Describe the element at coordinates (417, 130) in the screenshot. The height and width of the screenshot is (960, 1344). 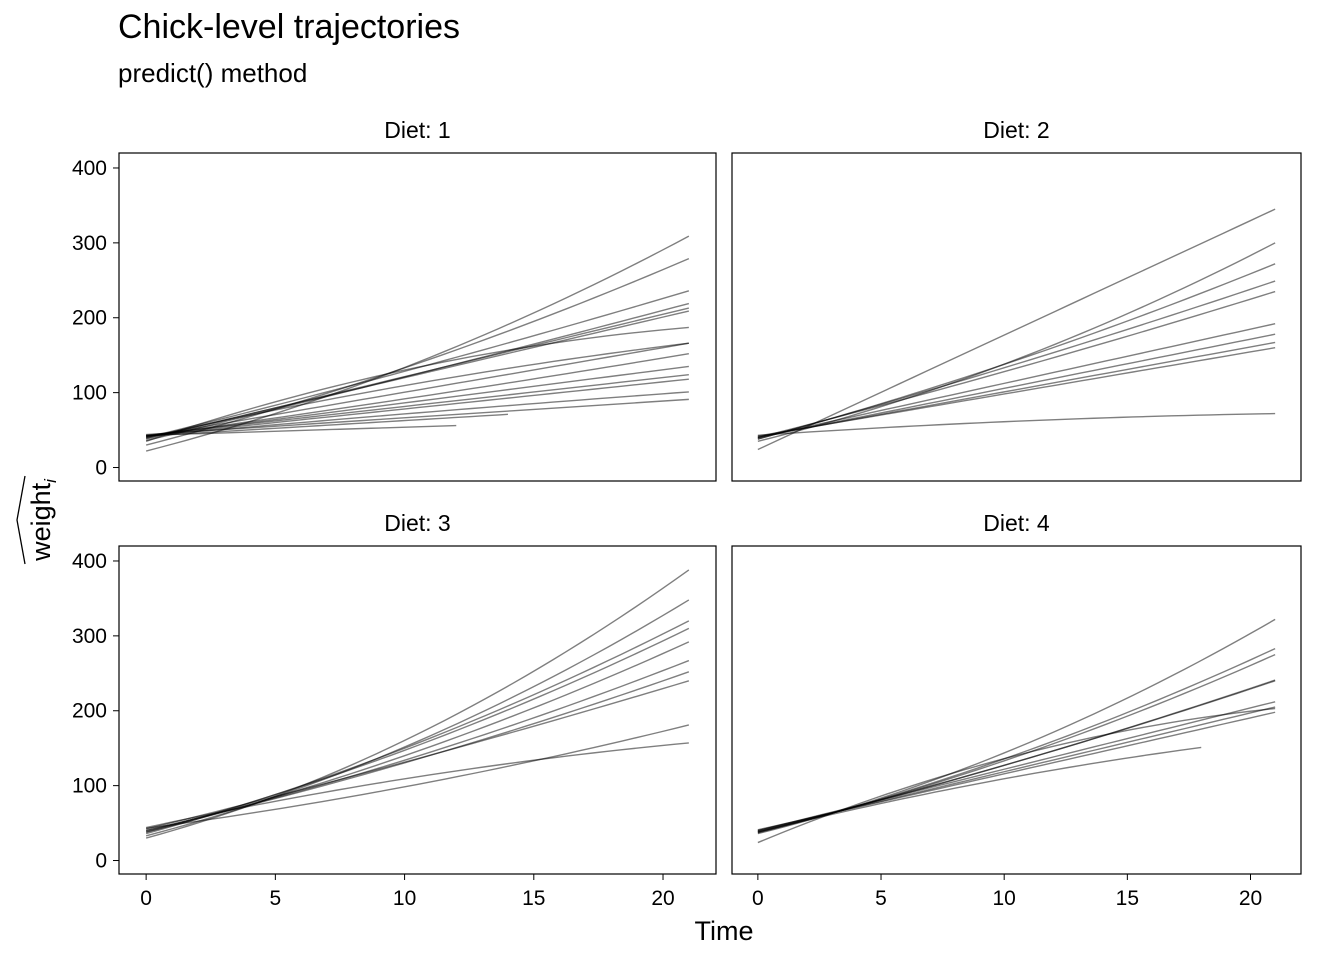
I see `facet-strip-label: Diet: 1` at that location.